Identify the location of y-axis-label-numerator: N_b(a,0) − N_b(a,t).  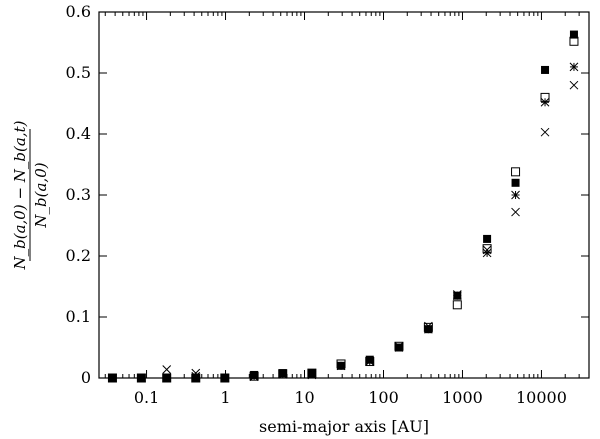
(20, 195).